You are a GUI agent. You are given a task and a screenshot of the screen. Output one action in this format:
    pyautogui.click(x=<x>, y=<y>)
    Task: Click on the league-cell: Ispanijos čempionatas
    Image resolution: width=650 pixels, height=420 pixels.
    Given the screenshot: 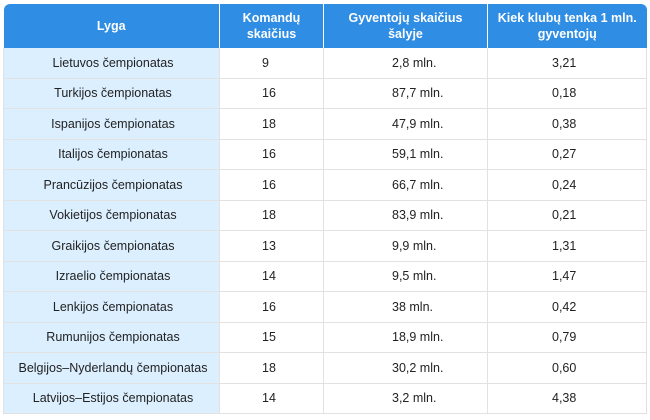 What is the action you would take?
    pyautogui.click(x=111, y=124)
    